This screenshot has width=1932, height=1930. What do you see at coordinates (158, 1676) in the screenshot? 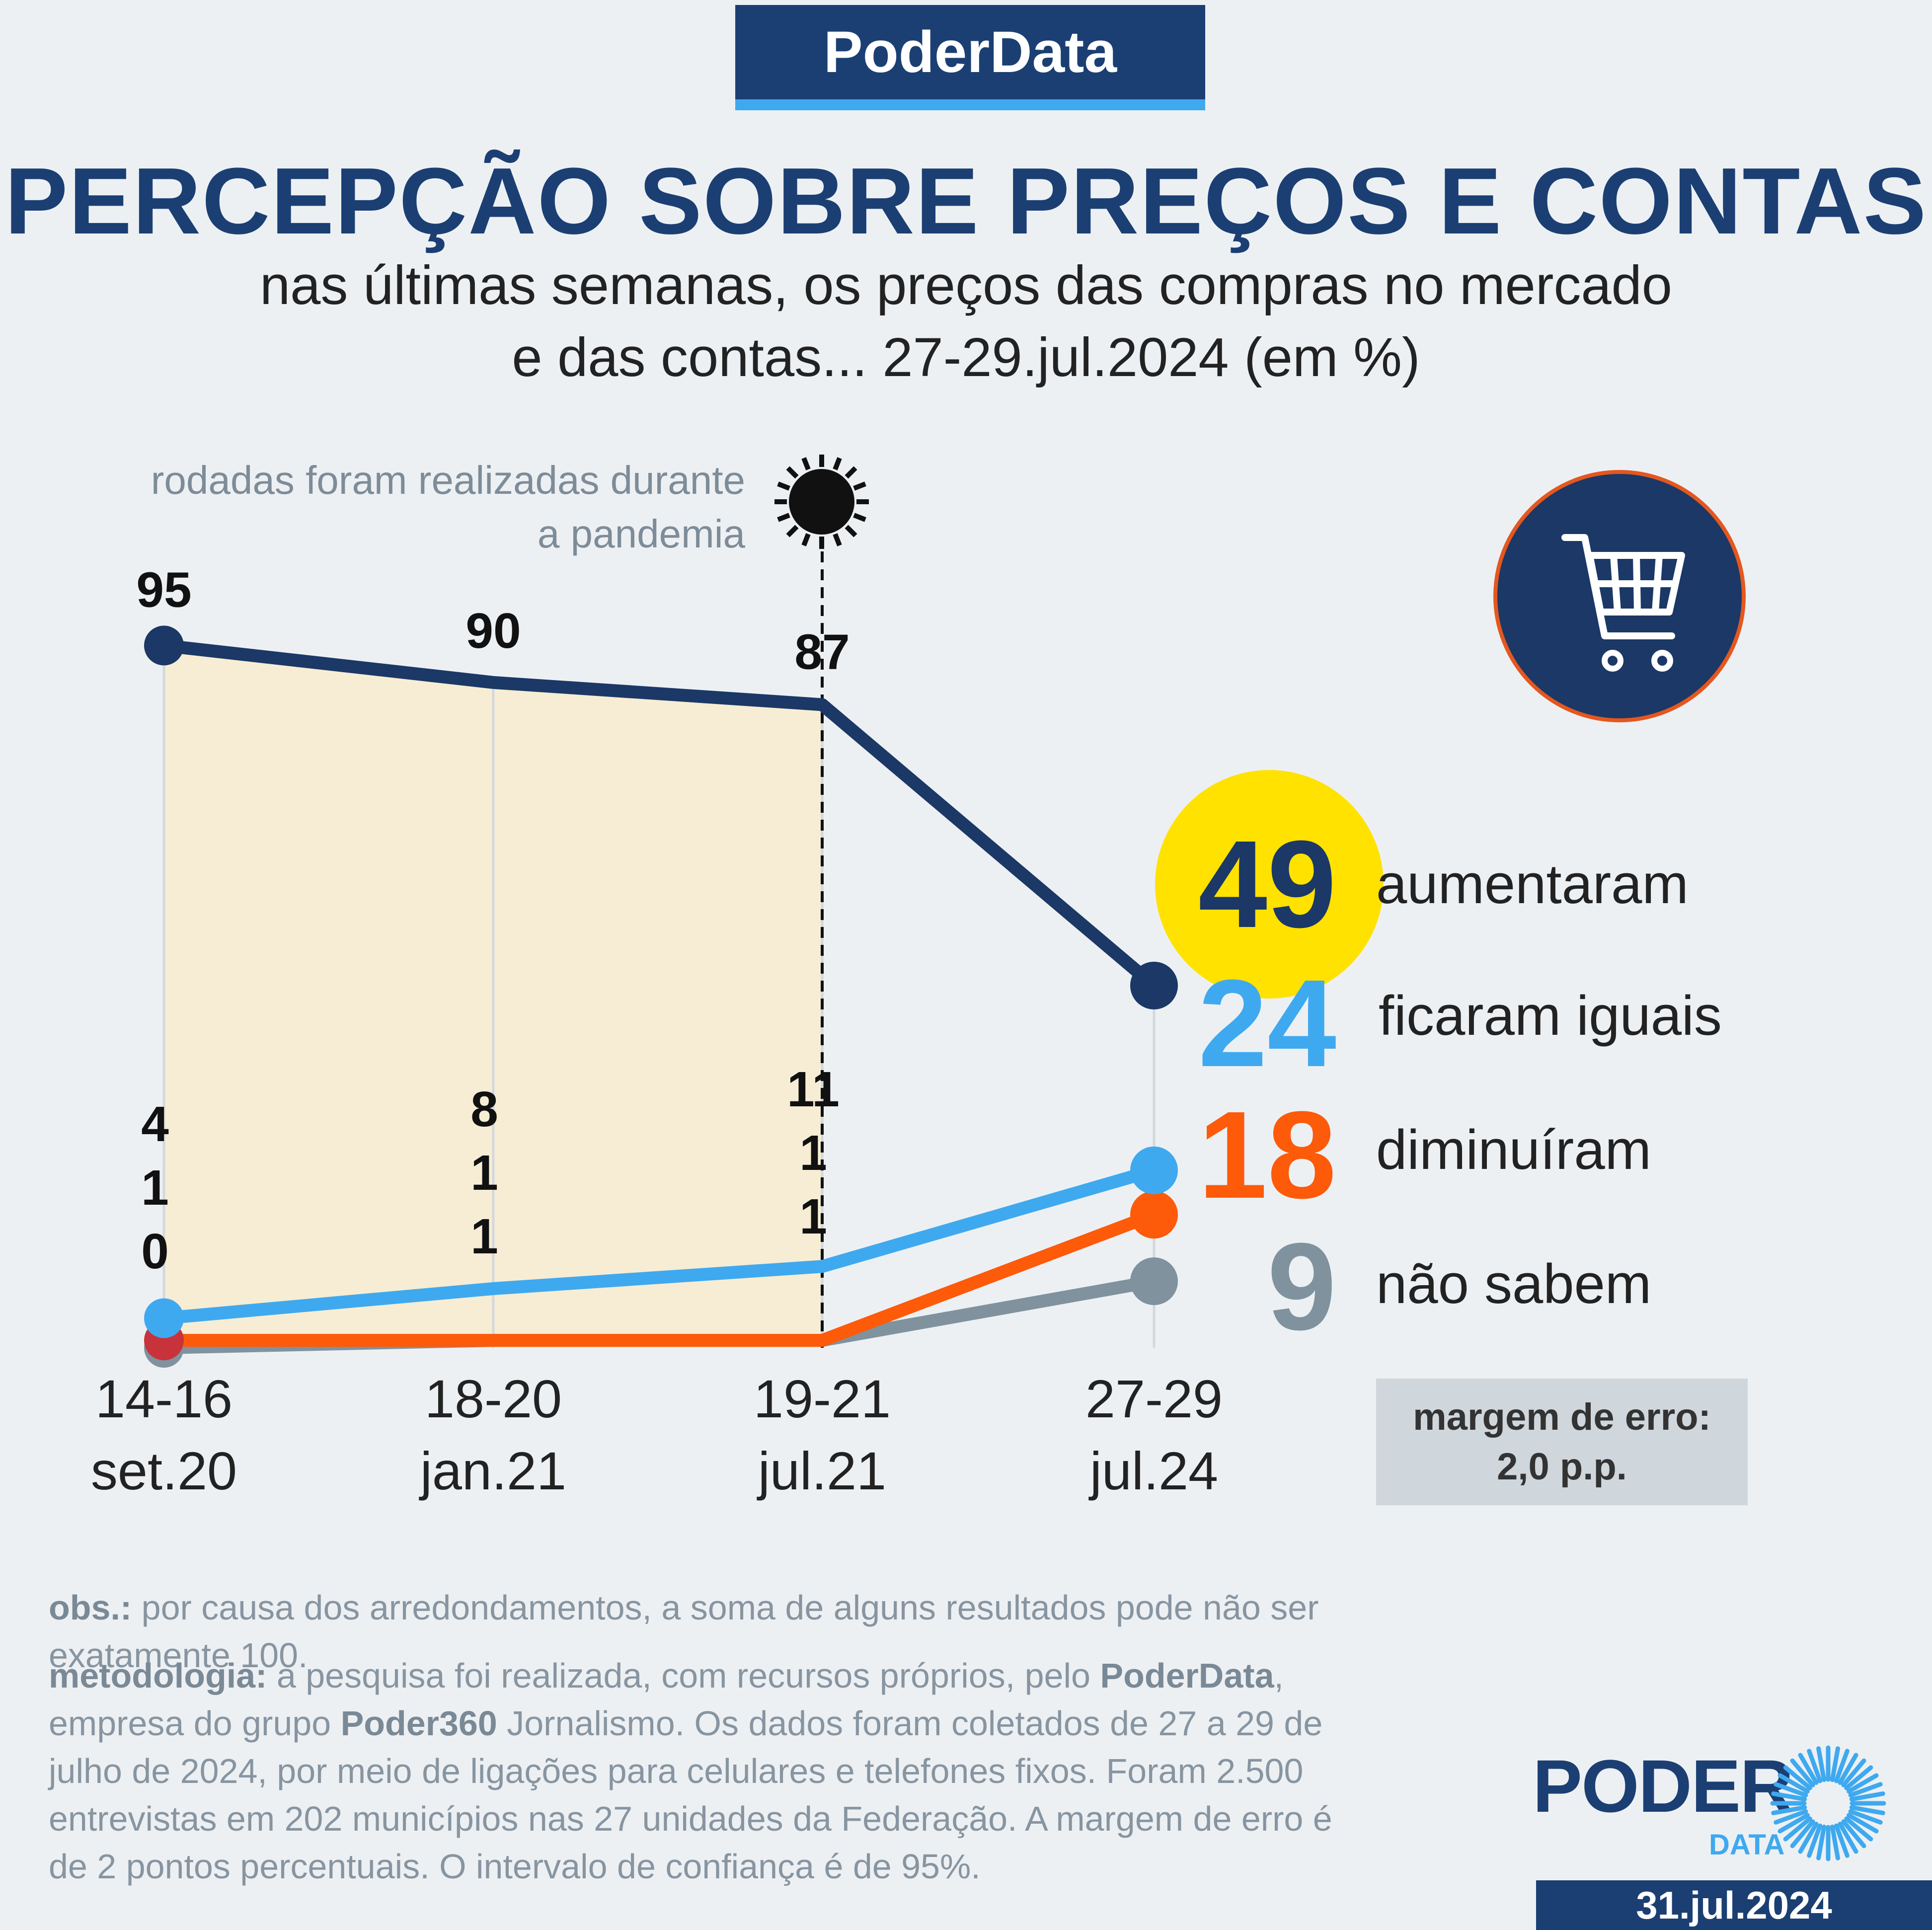
I see `methodology-label: metodologia:` at bounding box center [158, 1676].